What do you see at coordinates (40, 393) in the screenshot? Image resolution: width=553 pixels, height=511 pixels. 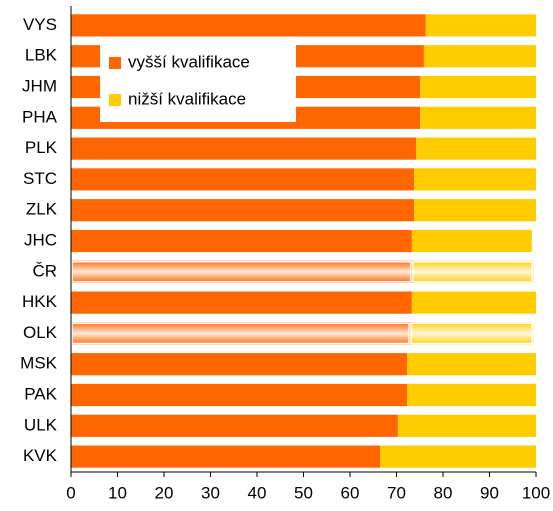 I see `y-tick-label: PAK` at bounding box center [40, 393].